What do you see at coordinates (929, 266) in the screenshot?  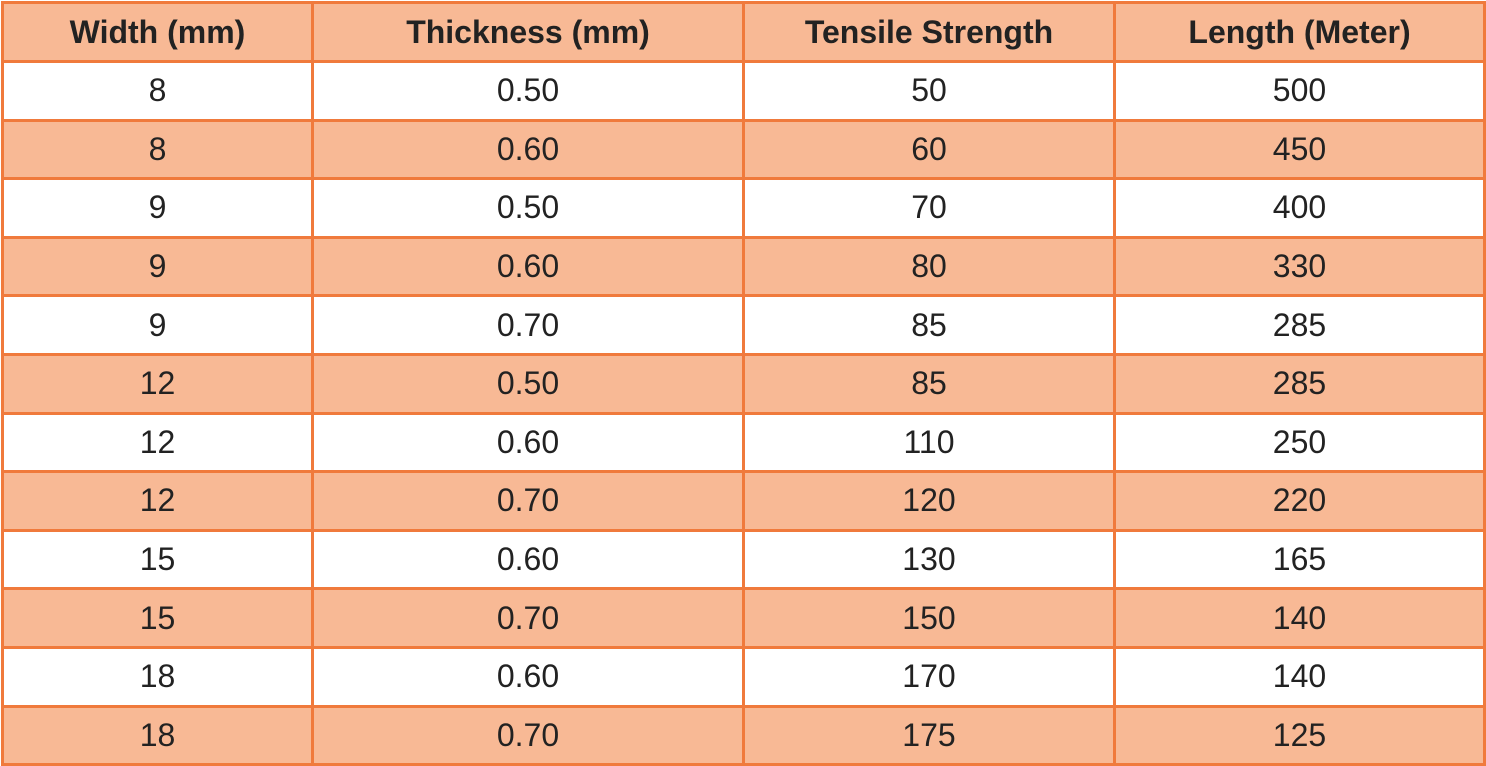 I see `cell-tensile-strength: 80` at bounding box center [929, 266].